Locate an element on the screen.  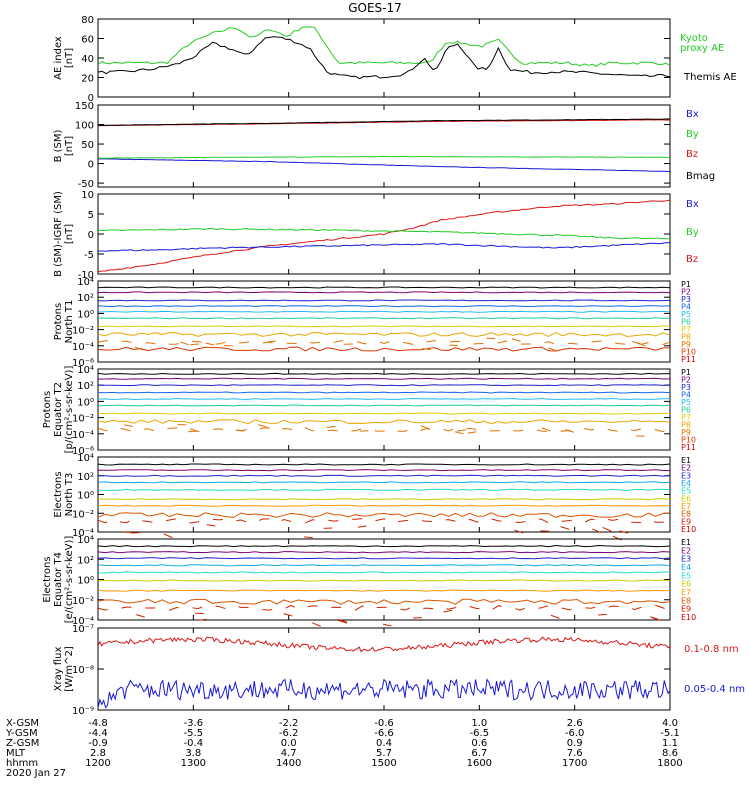
y-axis-label: Equator T2 is located at coordinates (58, 409).